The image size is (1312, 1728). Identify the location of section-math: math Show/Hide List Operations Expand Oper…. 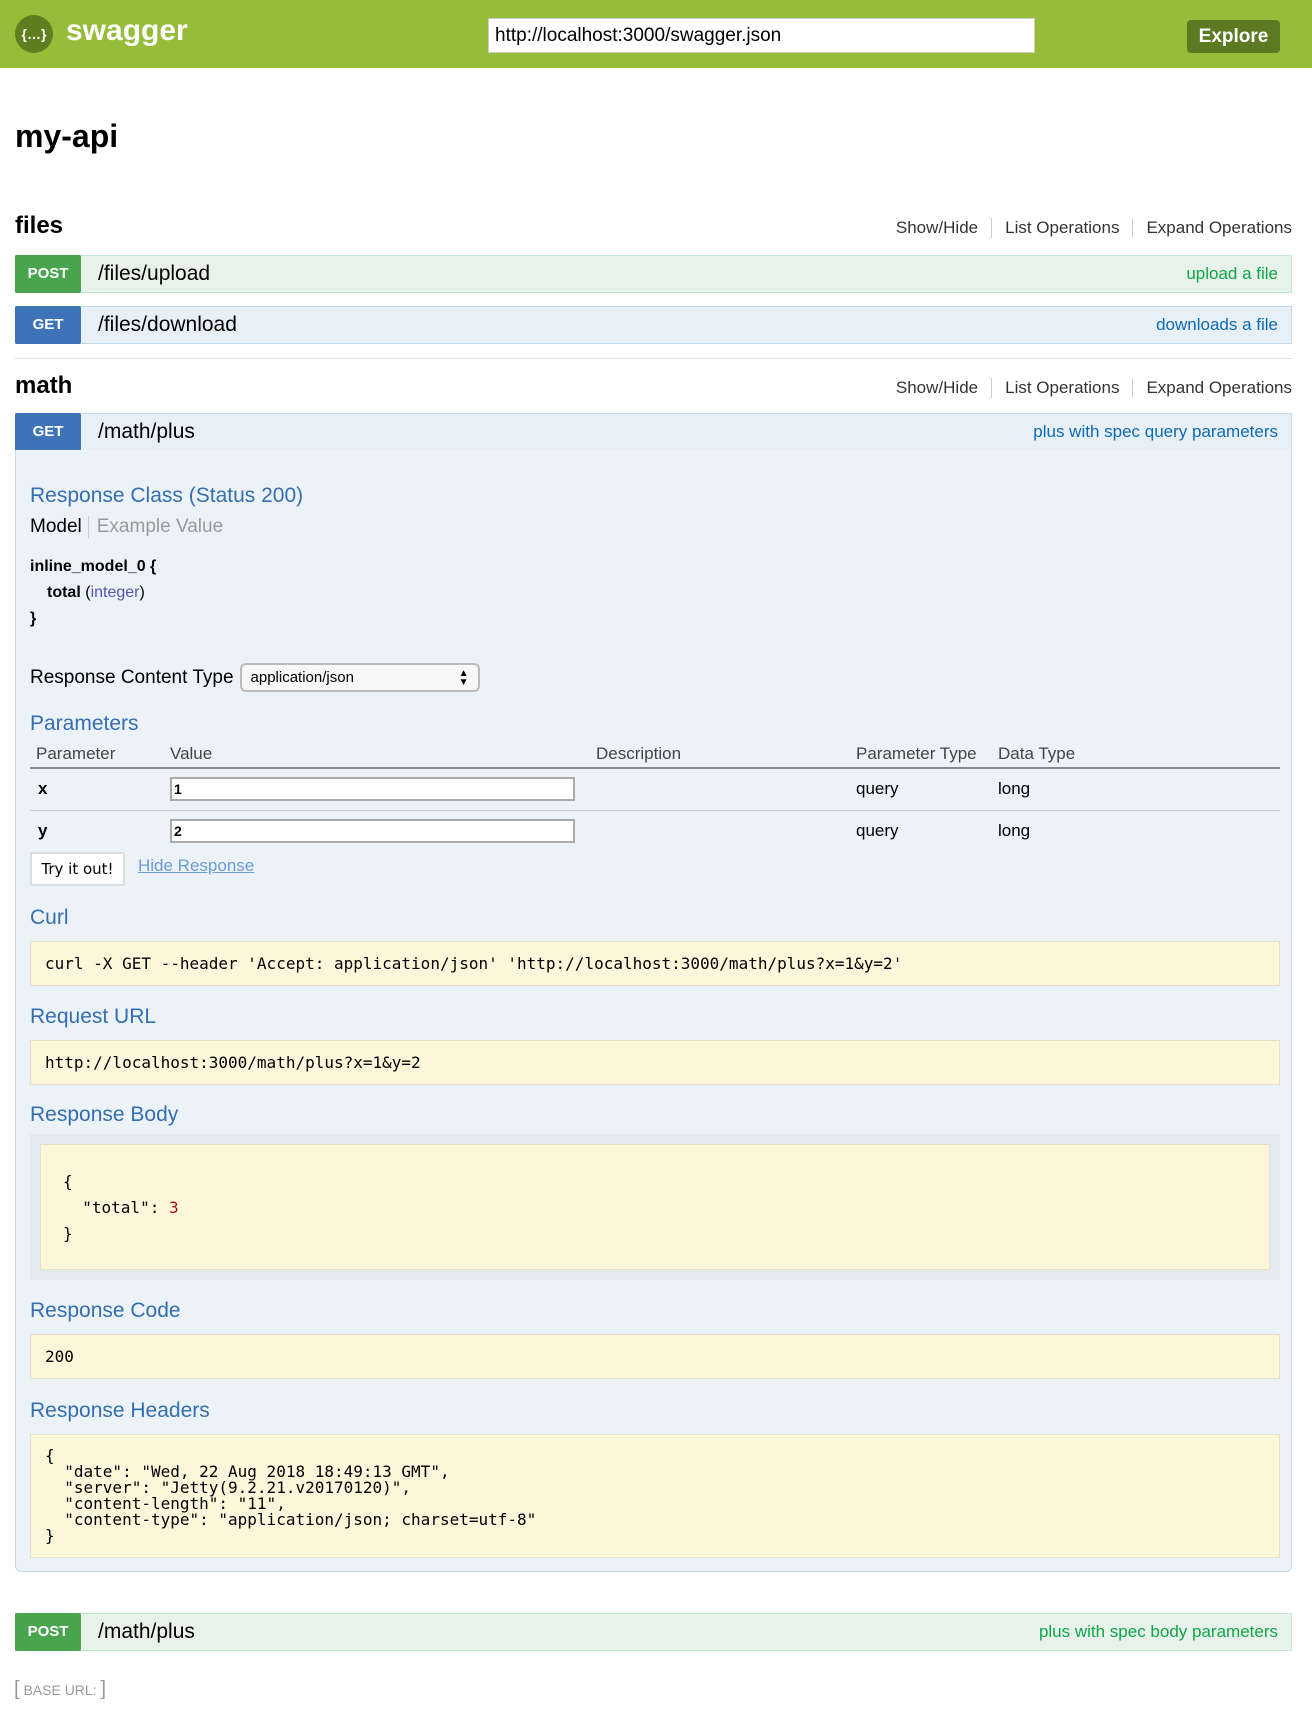
(653, 387).